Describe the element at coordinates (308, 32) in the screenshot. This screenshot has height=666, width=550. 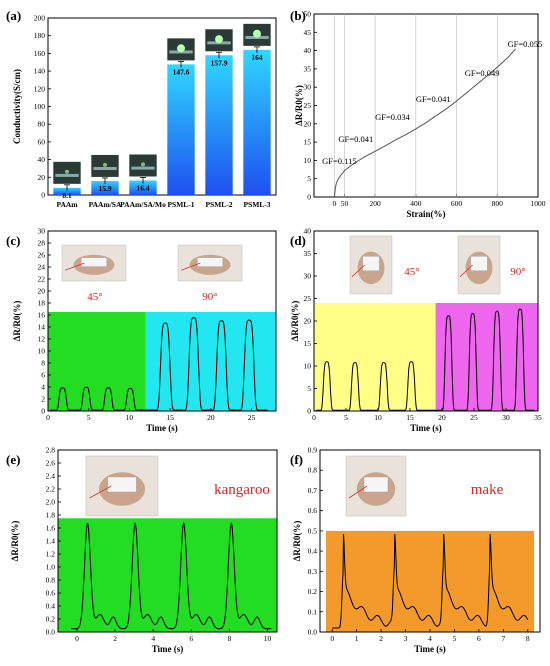
I see `y-tick-label: 45` at that location.